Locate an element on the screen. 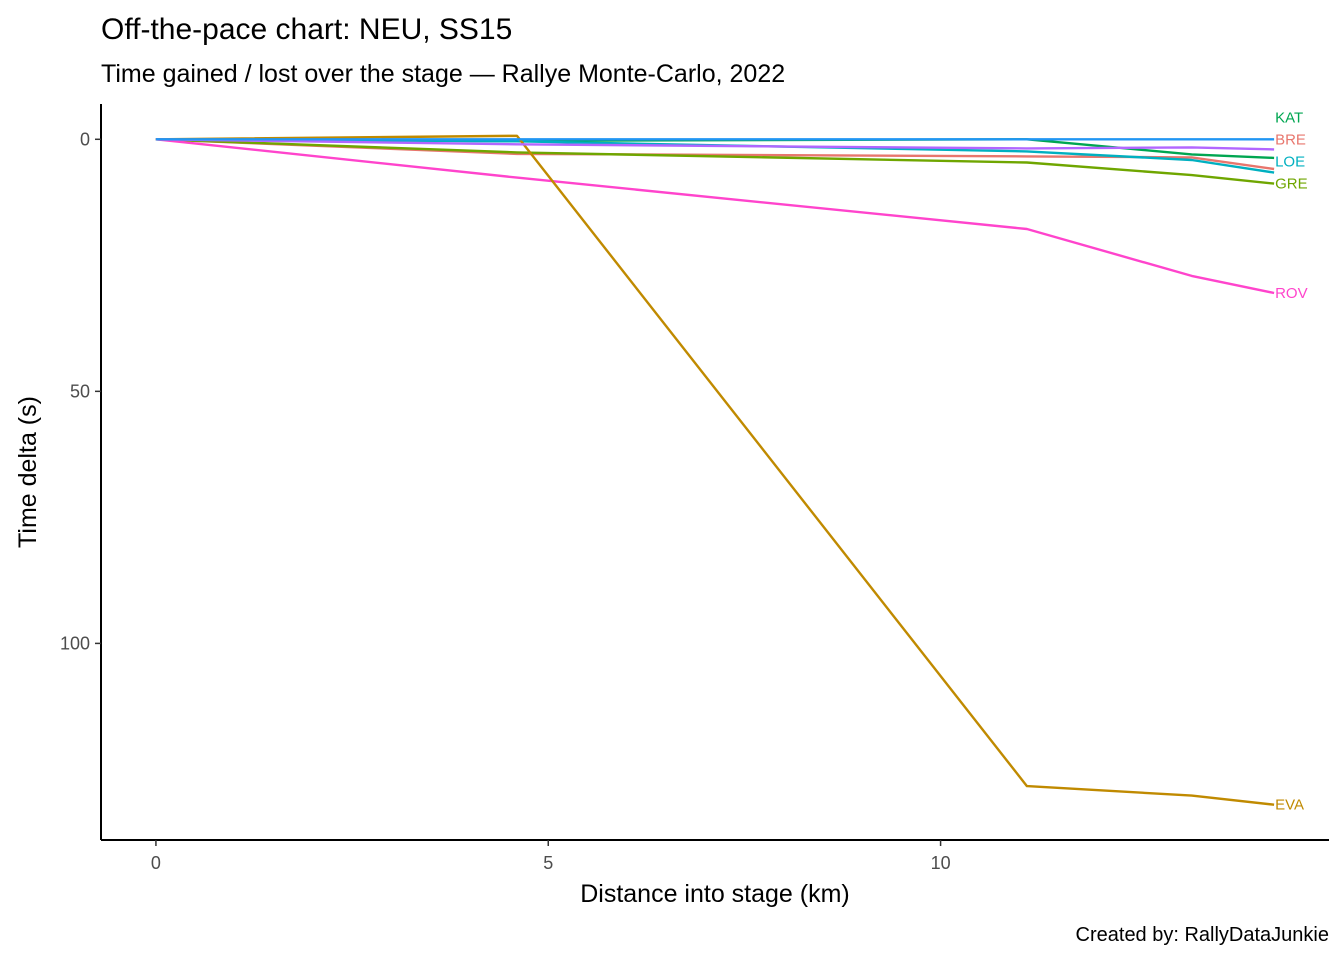  x-tick-label: 0 is located at coordinates (156, 863).